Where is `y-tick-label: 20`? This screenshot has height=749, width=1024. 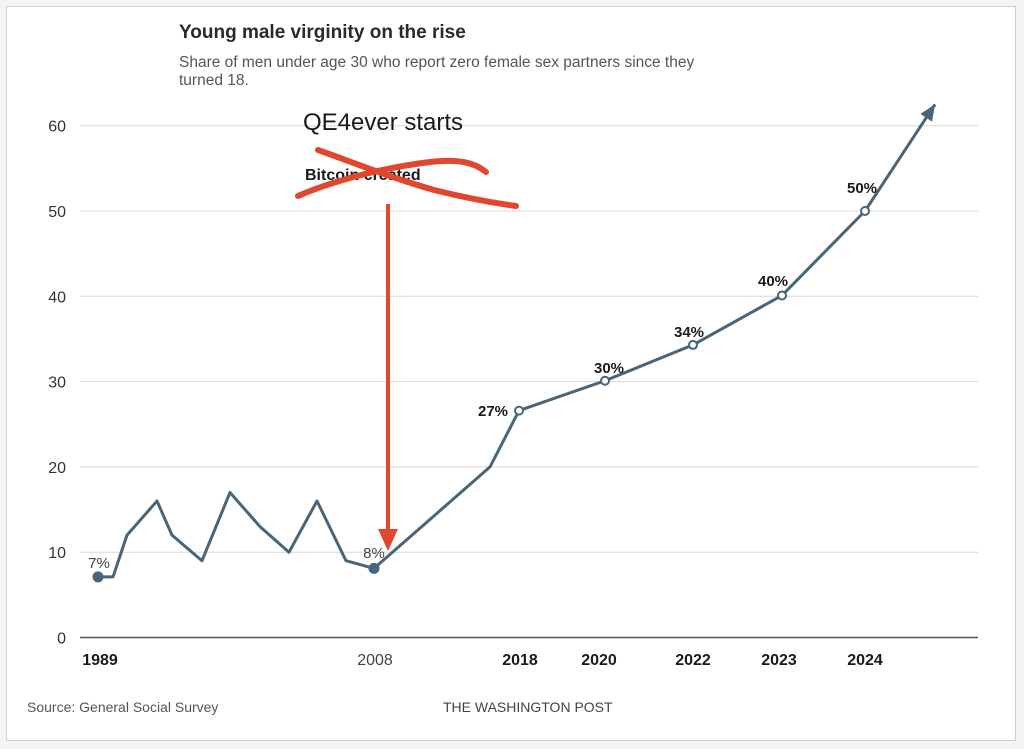 y-tick-label: 20 is located at coordinates (57, 468).